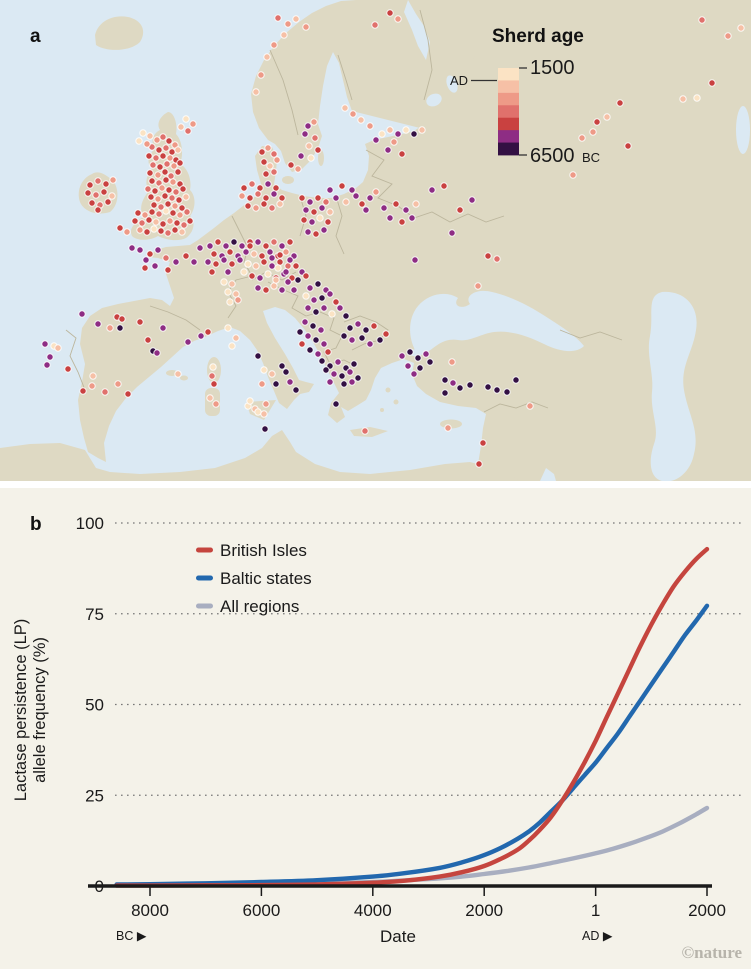 This screenshot has height=969, width=751. Describe the element at coordinates (548, 474) in the screenshot. I see `red-sea-tip` at that location.